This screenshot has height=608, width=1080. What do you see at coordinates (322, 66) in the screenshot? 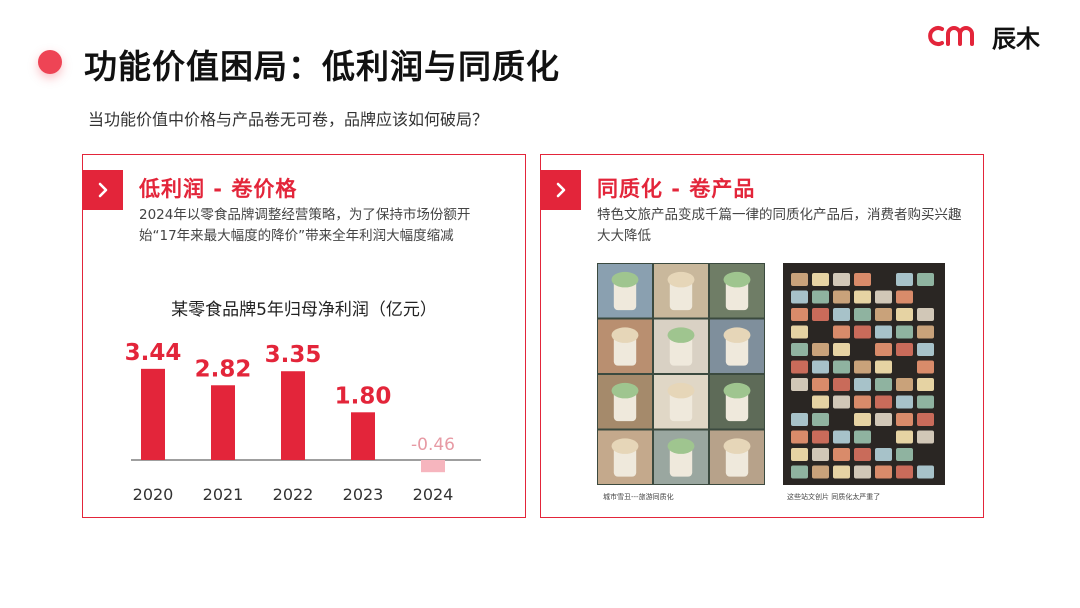
I see `page-title: 功能价值困局：低利润与同质化` at bounding box center [322, 66].